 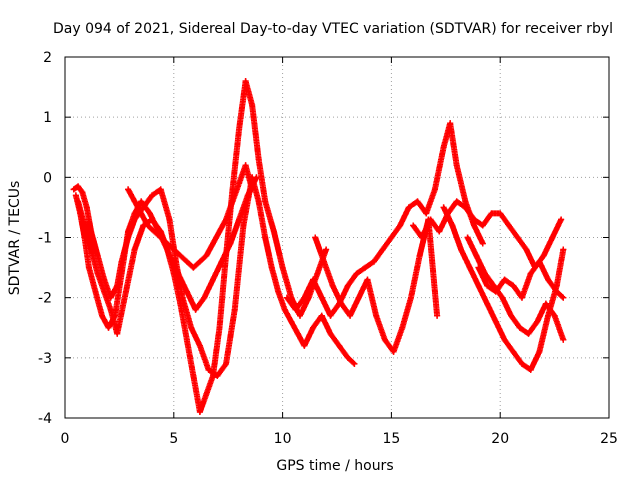 What do you see at coordinates (609, 439) in the screenshot?
I see `x-tick-label: 25` at bounding box center [609, 439].